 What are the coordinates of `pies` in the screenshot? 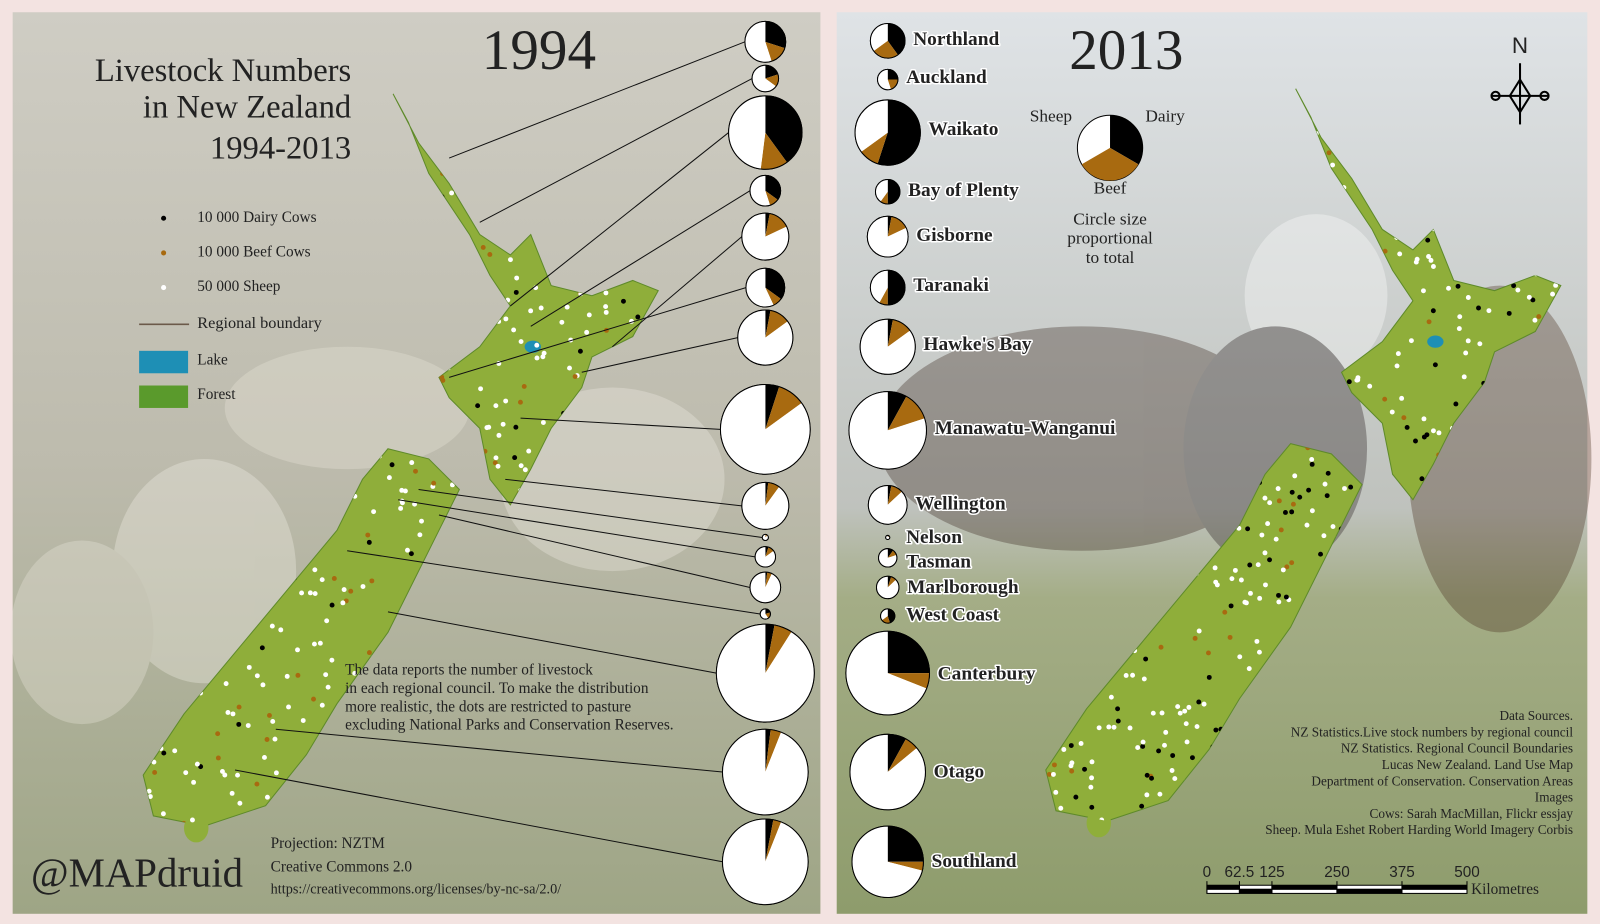 It's located at (823, 463).